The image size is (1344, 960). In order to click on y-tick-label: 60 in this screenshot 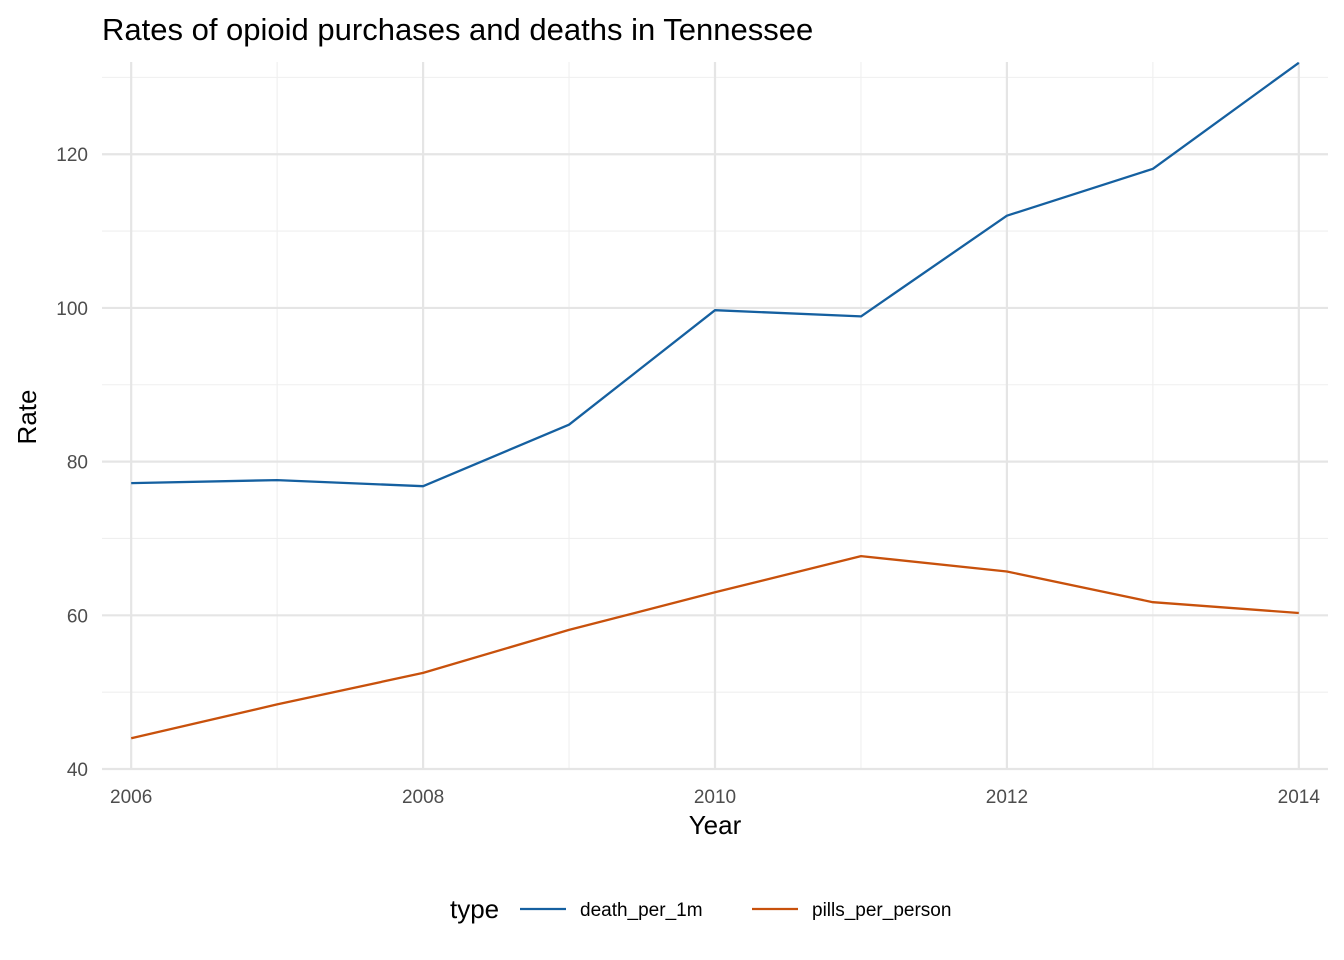, I will do `click(77, 616)`.